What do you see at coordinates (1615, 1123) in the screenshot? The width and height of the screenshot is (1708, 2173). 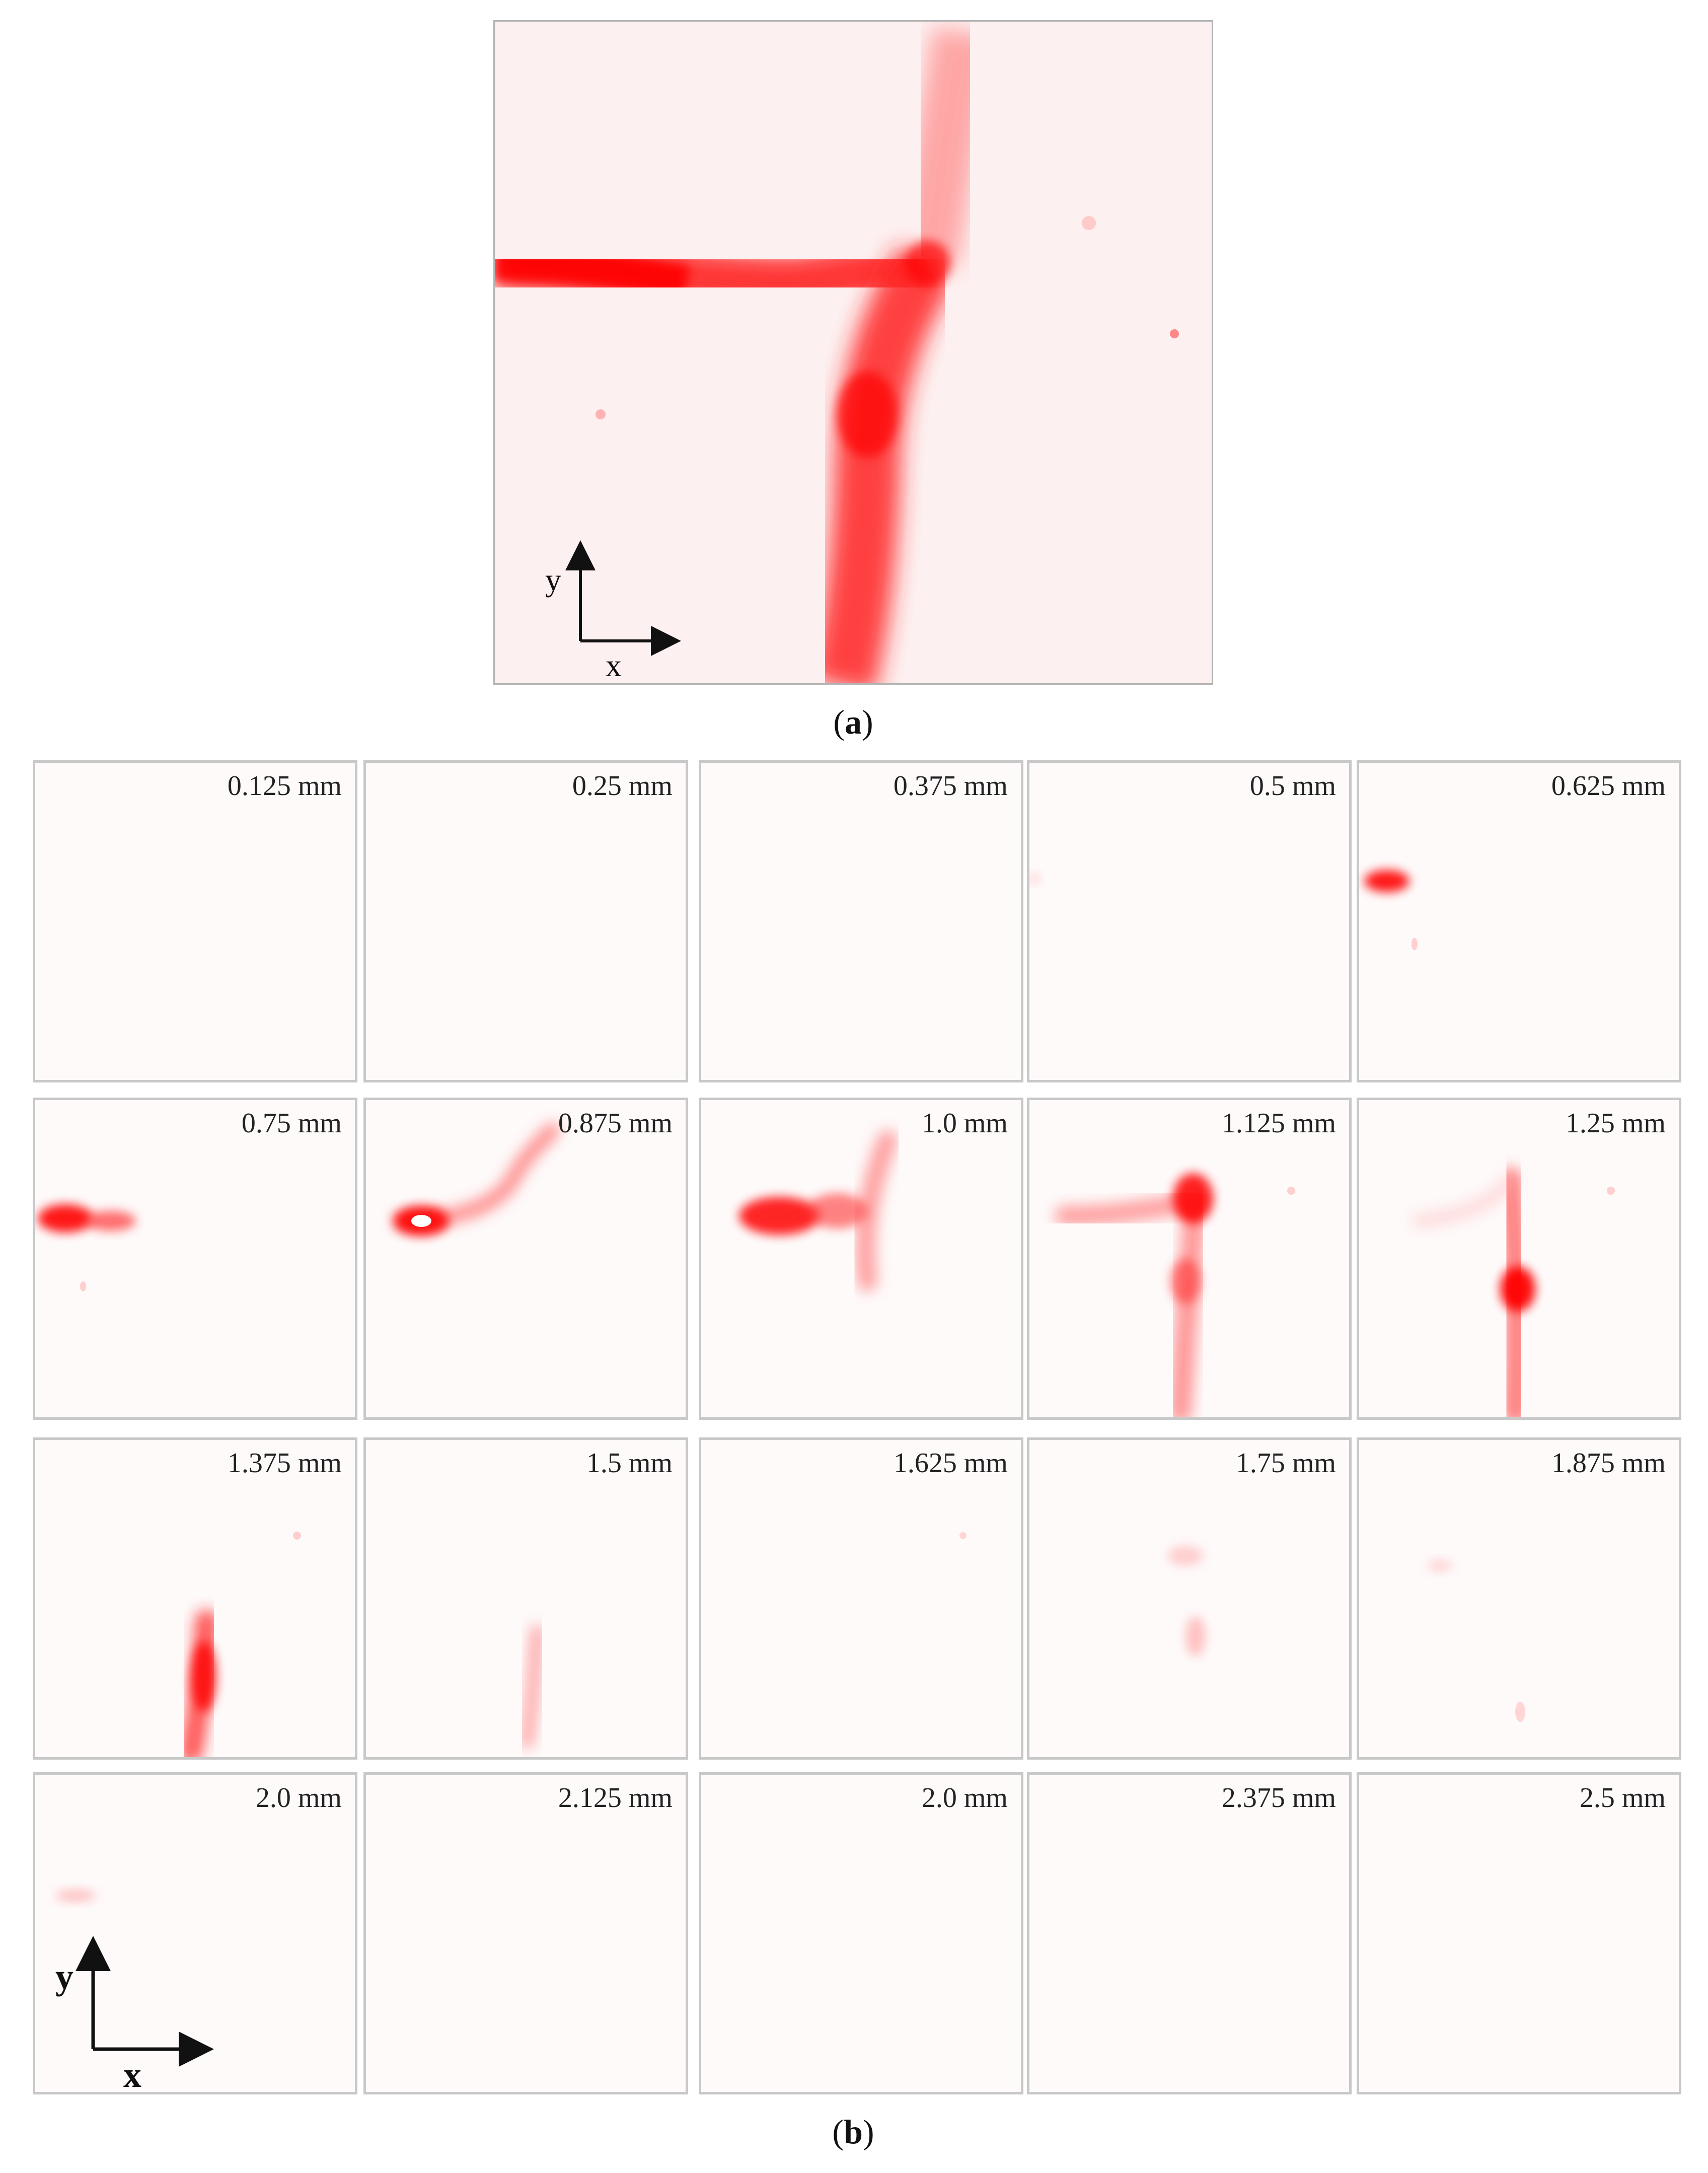 I see `depth-label: 1.25 mm` at bounding box center [1615, 1123].